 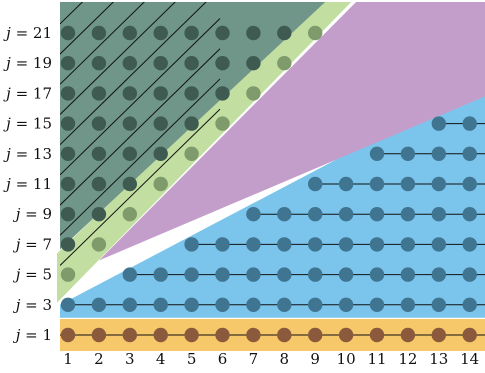 I want to click on node-j7-x13, so click(x=438, y=244).